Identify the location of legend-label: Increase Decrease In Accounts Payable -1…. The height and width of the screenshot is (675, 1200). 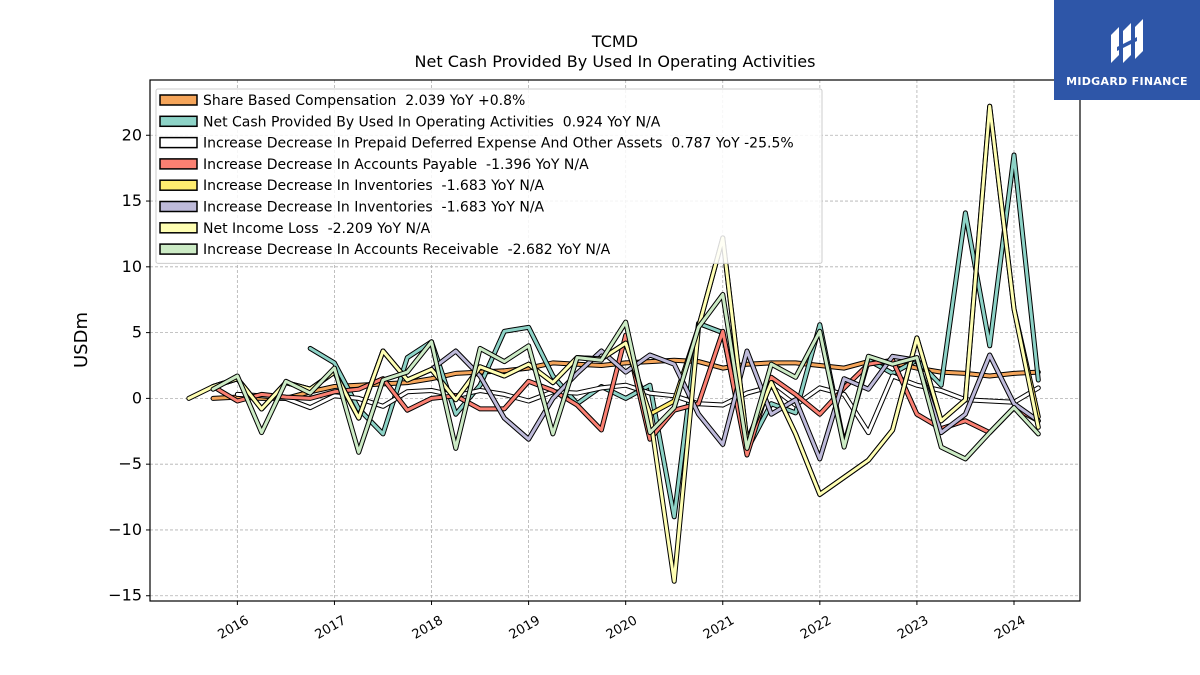
(396, 165).